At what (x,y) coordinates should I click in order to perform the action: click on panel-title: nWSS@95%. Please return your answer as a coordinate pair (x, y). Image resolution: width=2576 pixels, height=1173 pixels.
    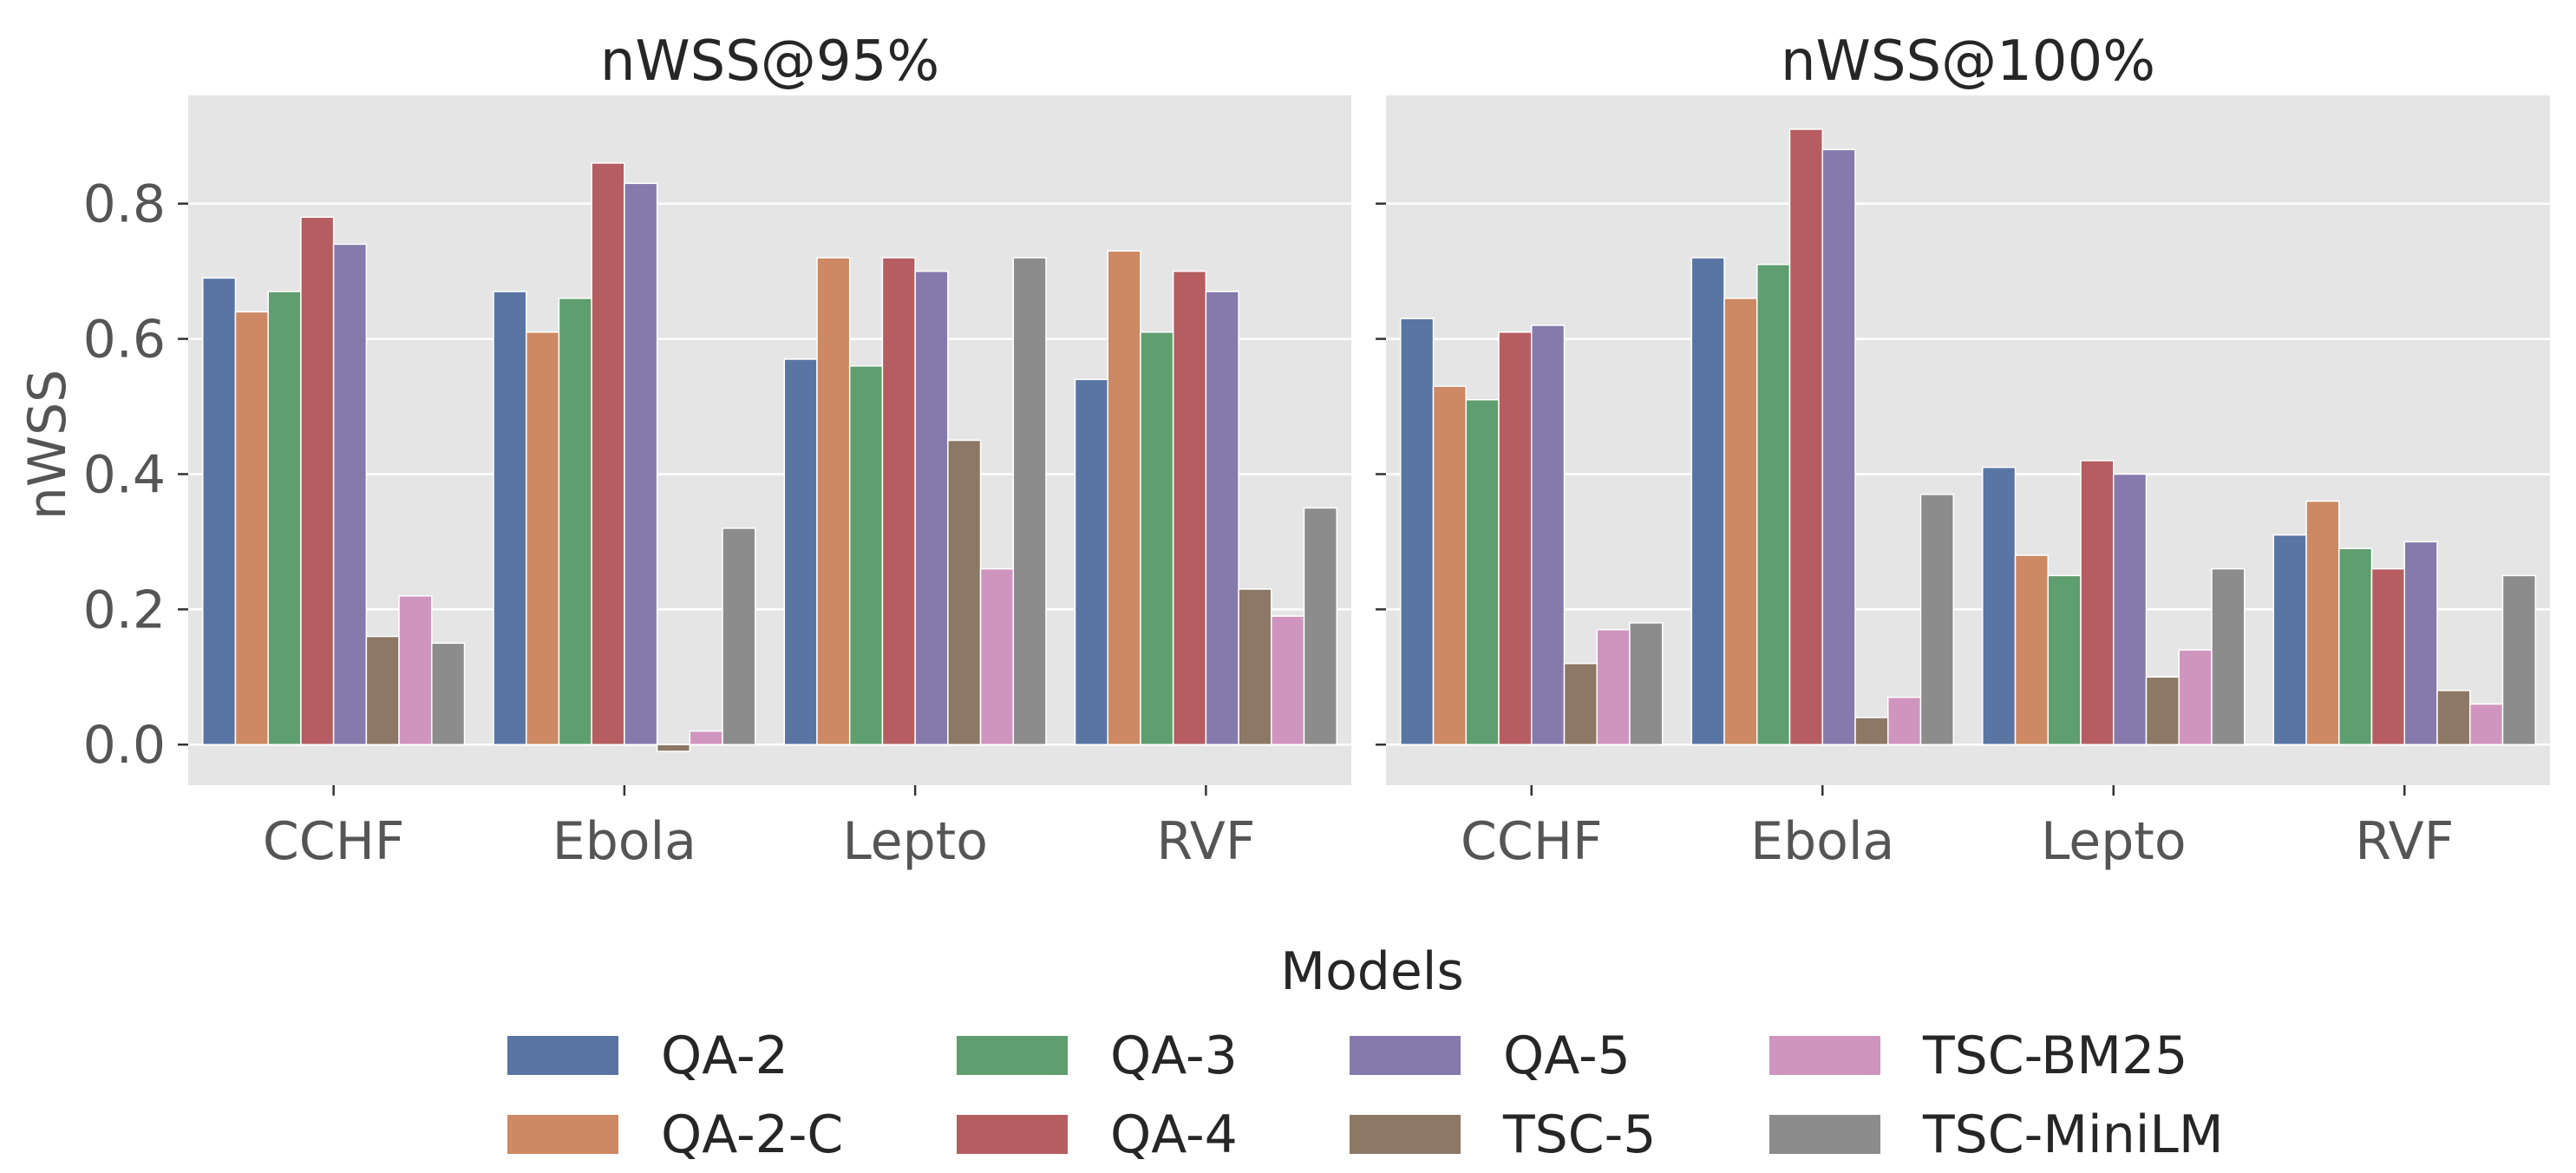
    Looking at the image, I should click on (769, 61).